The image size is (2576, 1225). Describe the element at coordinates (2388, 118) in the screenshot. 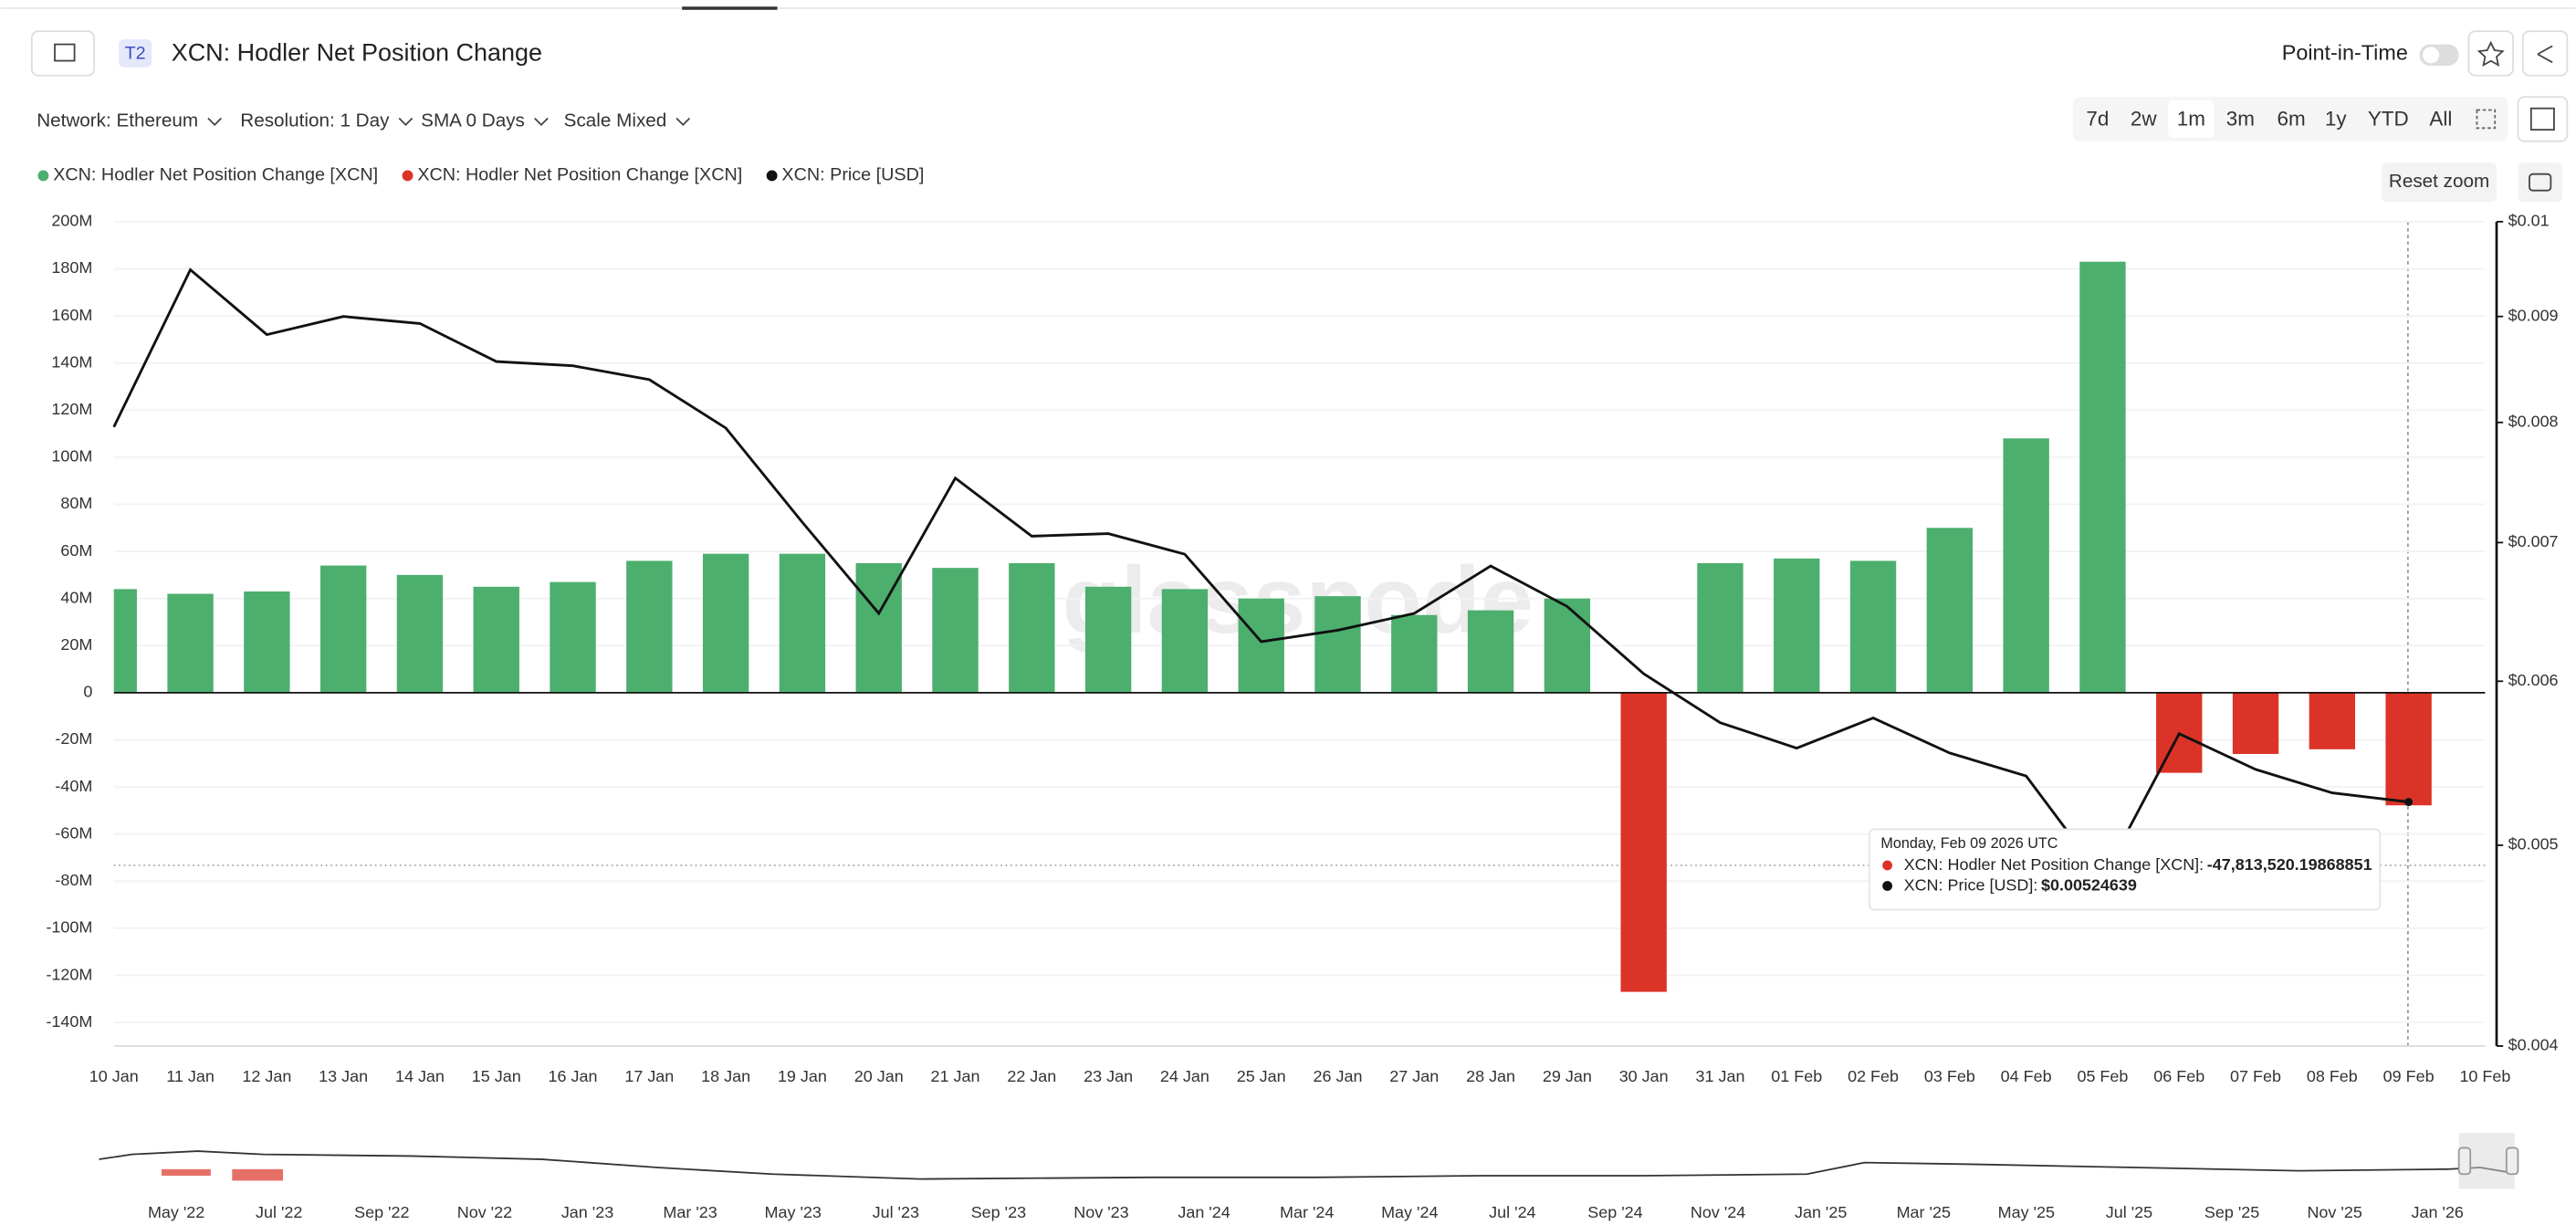

I see `range-button: YTD` at that location.